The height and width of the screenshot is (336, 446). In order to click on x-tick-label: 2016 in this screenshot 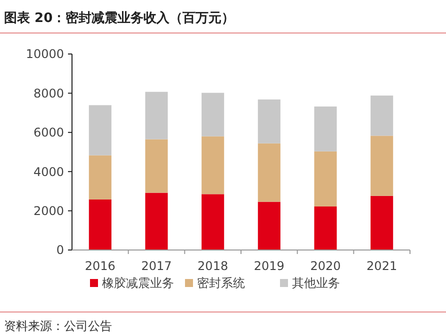, I will do `click(100, 266)`.